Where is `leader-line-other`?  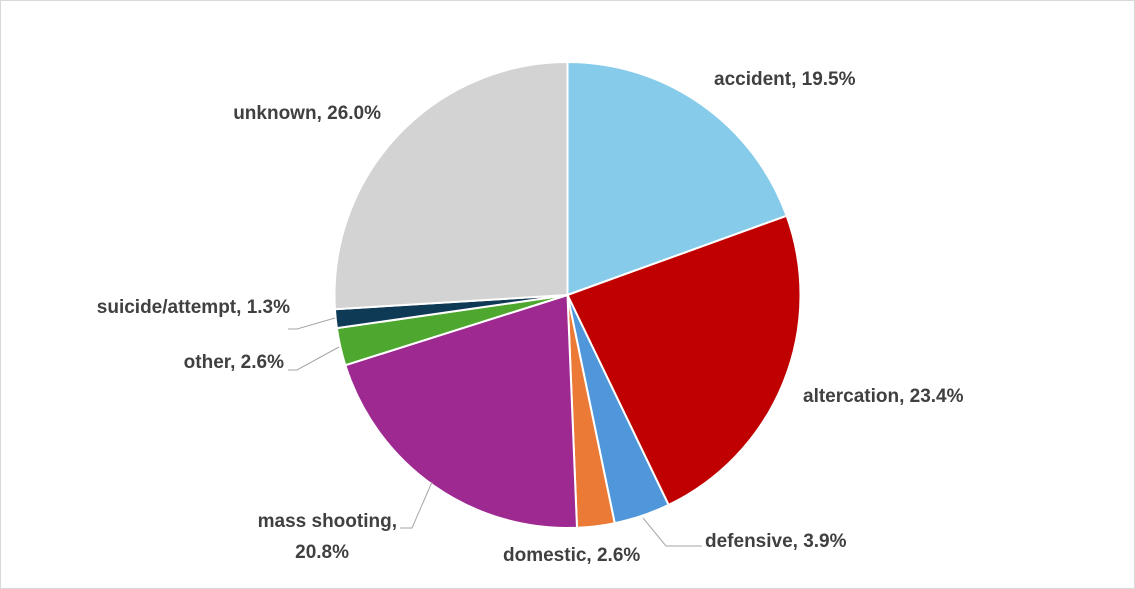 leader-line-other is located at coordinates (314, 358).